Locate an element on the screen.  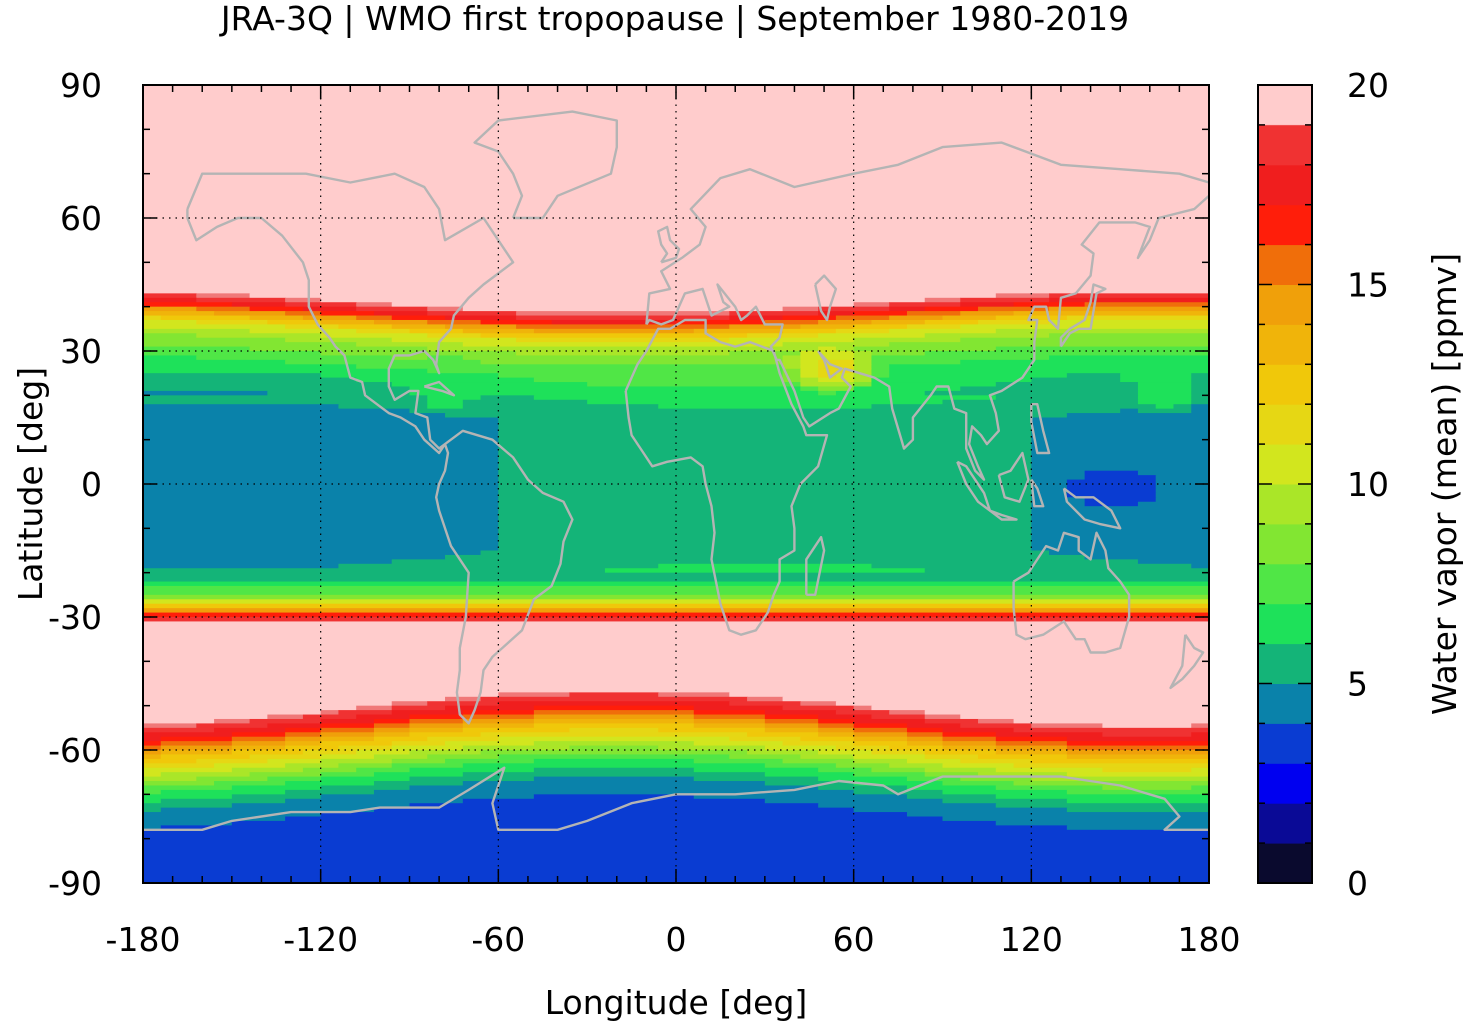
colorbar-tick-label: 0 is located at coordinates (1357, 883).